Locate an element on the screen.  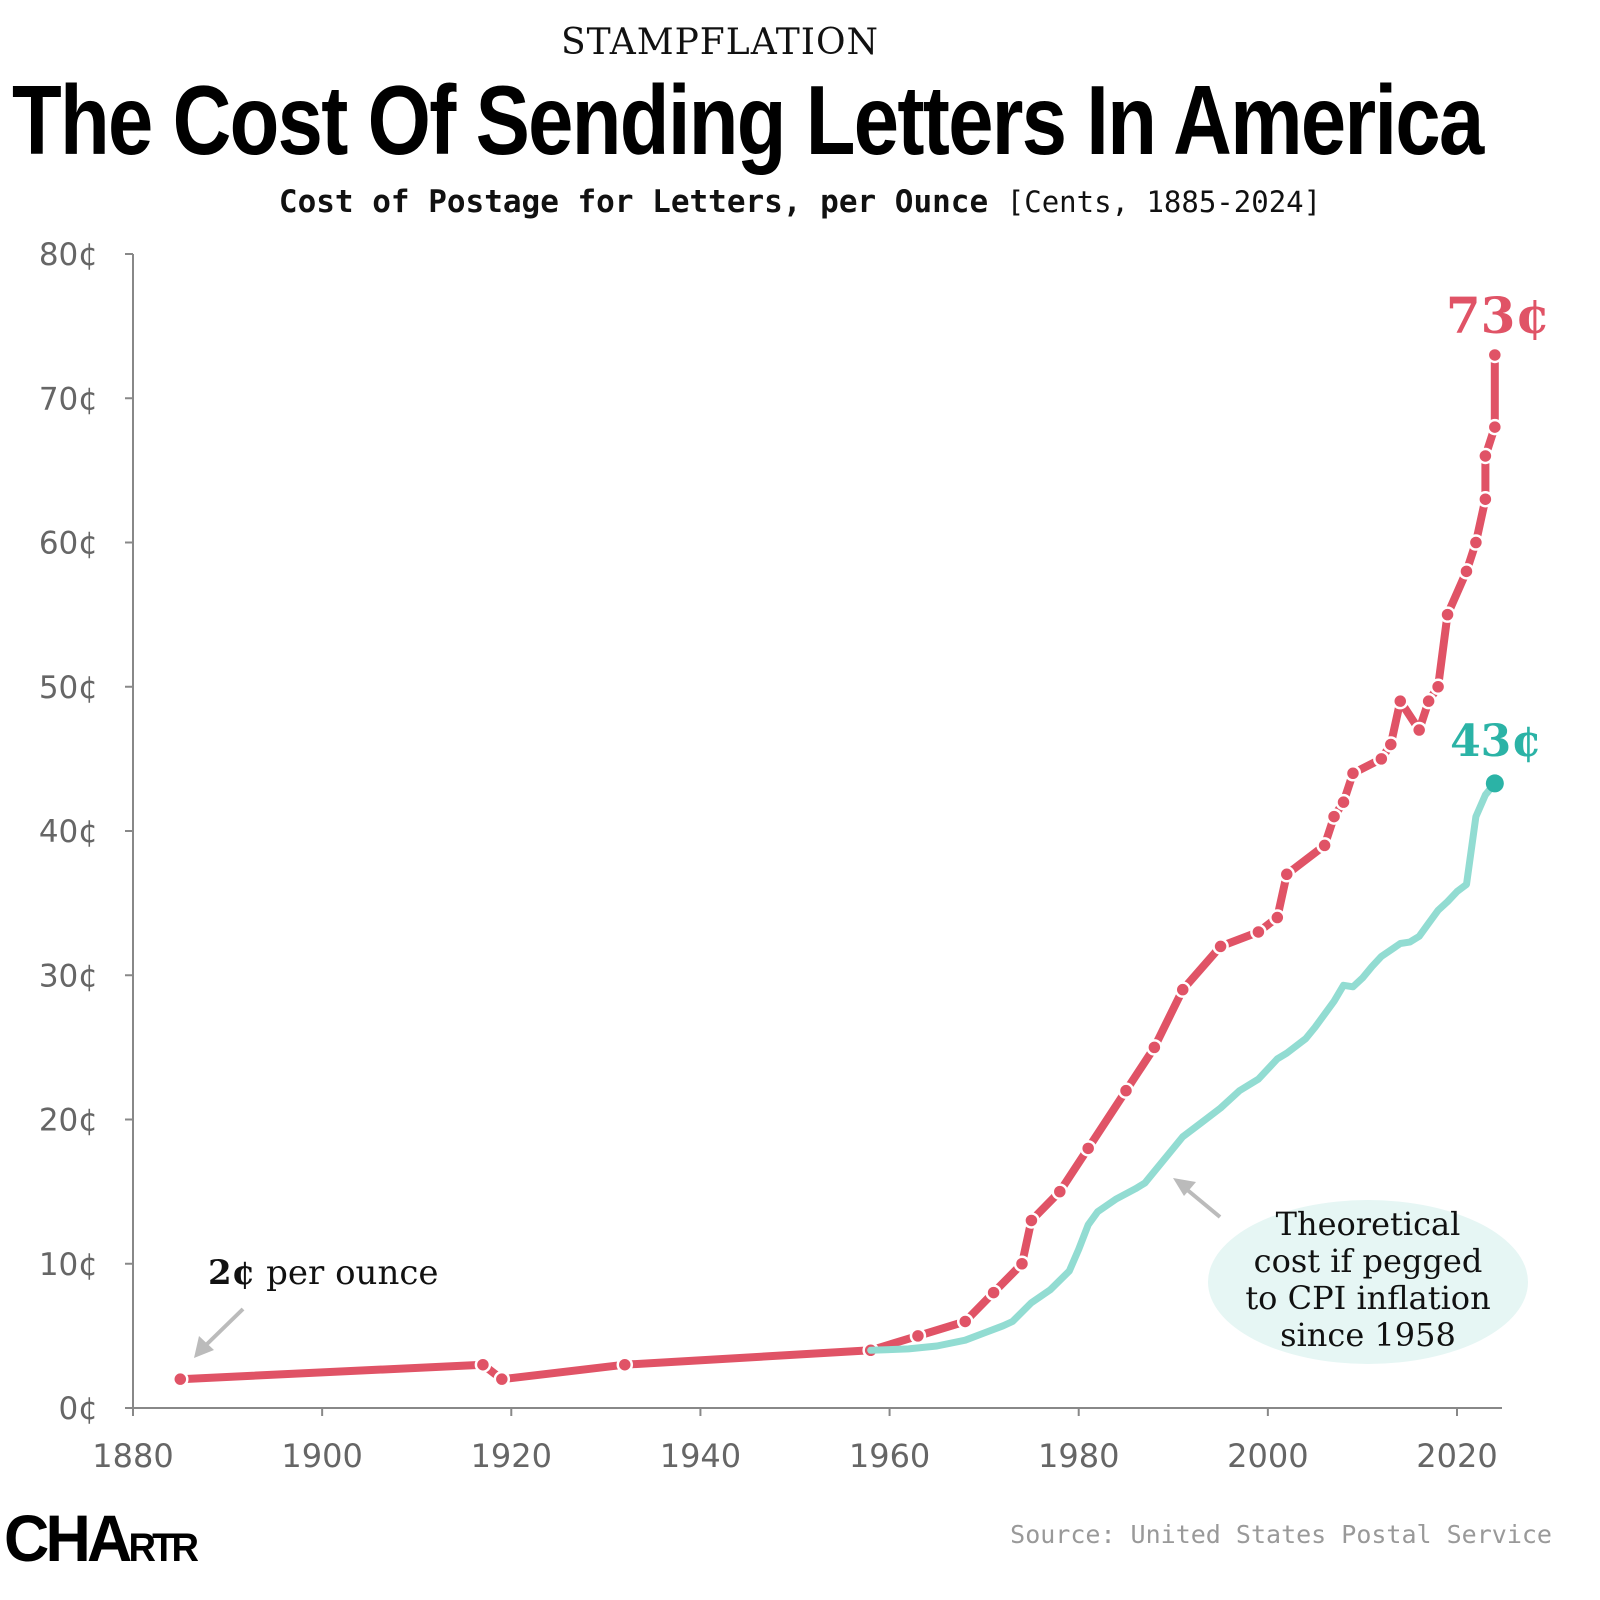
y-tick-label: 80¢ is located at coordinates (68, 255).